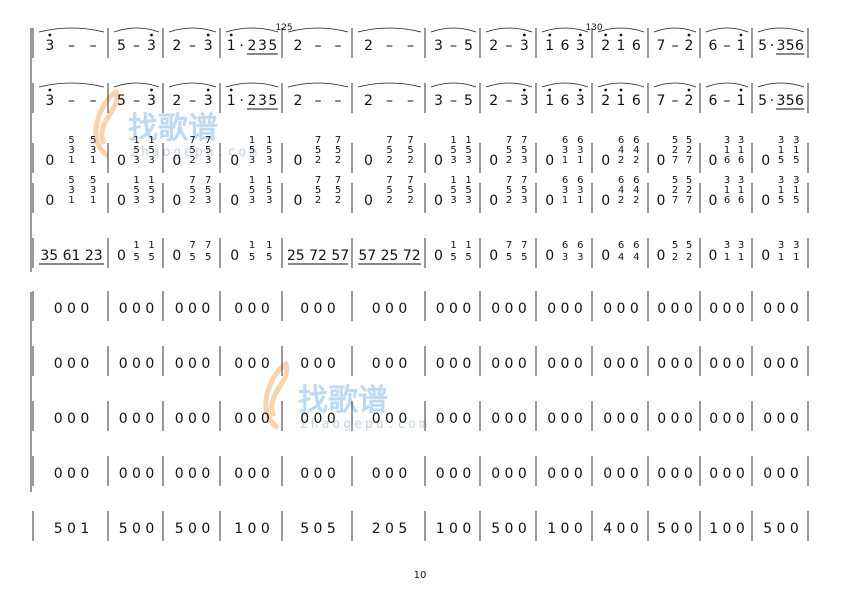 Image resolution: width=841 pixels, height=595 pixels. What do you see at coordinates (193, 419) in the screenshot?
I see `measure-3: 0 0 0` at bounding box center [193, 419].